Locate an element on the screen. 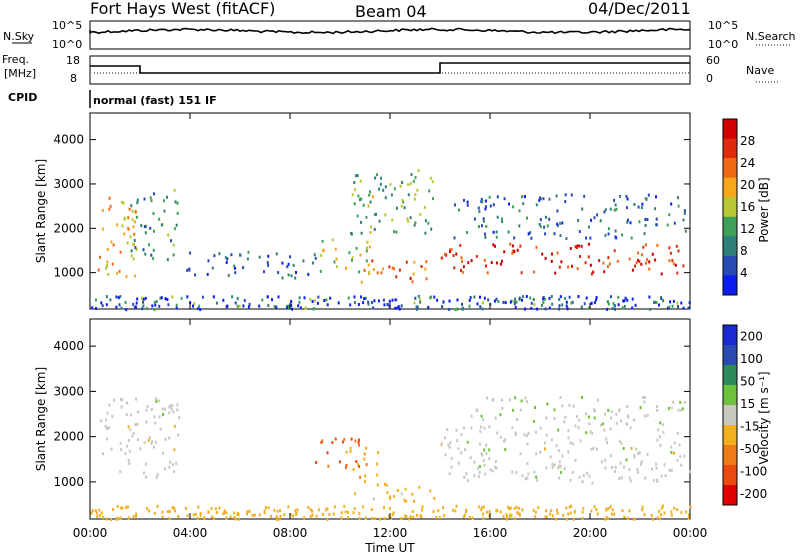 The image size is (800, 554). velocity-colorbar-label: Velocity [m s⁻¹] is located at coordinates (764, 417).